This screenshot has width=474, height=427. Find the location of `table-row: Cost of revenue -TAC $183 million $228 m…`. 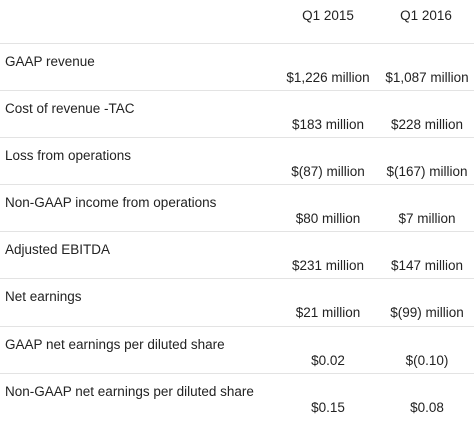

table-row: Cost of revenue -TAC $183 million $228 m… is located at coordinates (237, 113).